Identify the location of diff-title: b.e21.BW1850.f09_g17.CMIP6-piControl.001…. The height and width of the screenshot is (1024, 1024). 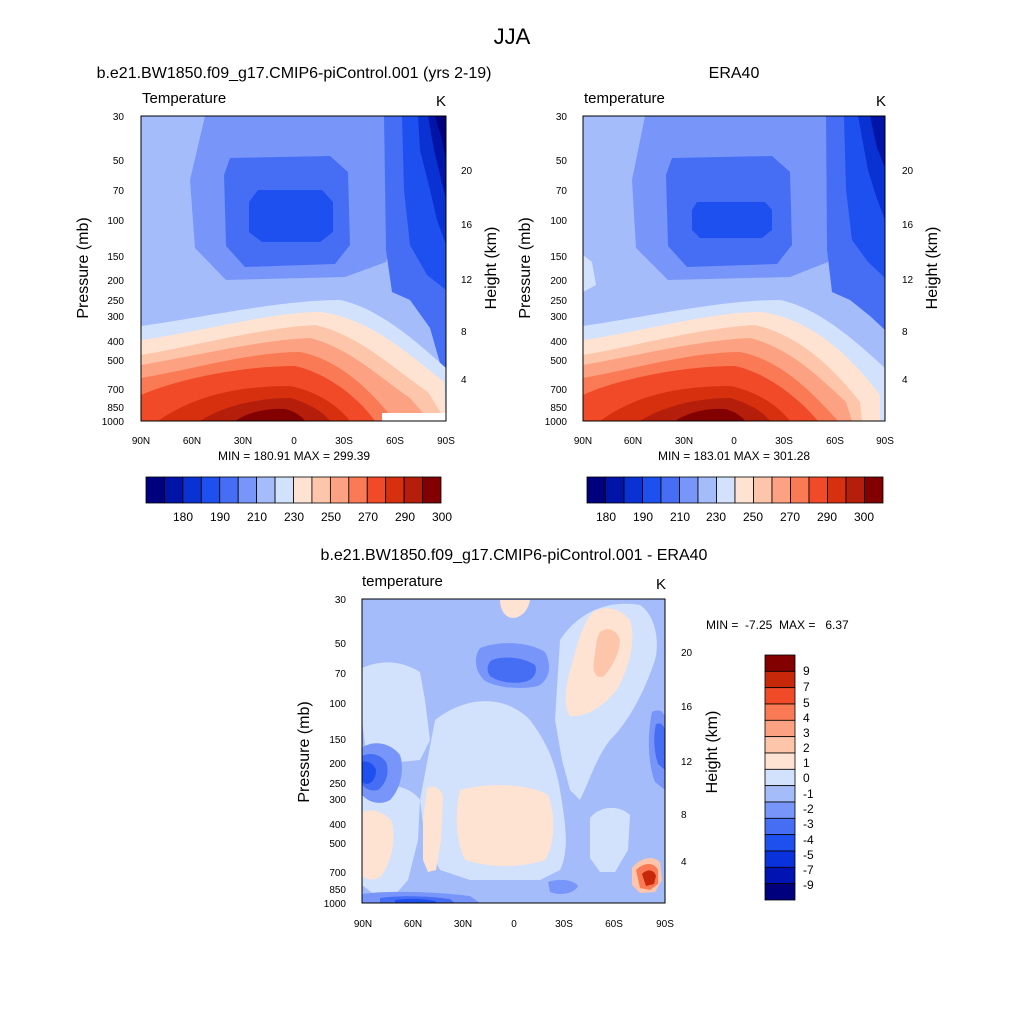
(514, 555).